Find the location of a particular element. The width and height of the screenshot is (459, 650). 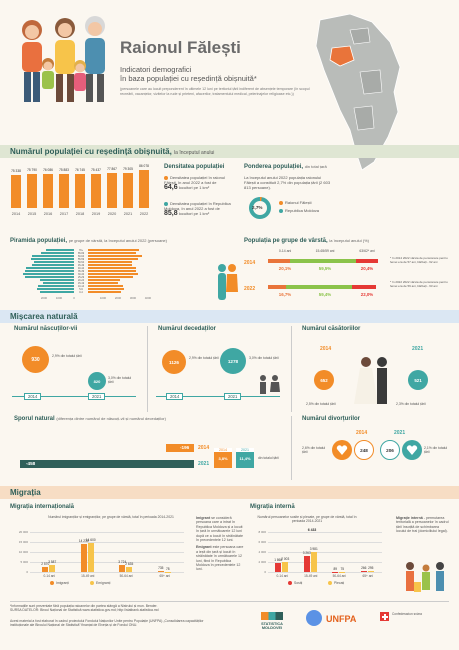

weight-legend: Raionul Fălești Republica Moldova is located at coordinates (299, 206).